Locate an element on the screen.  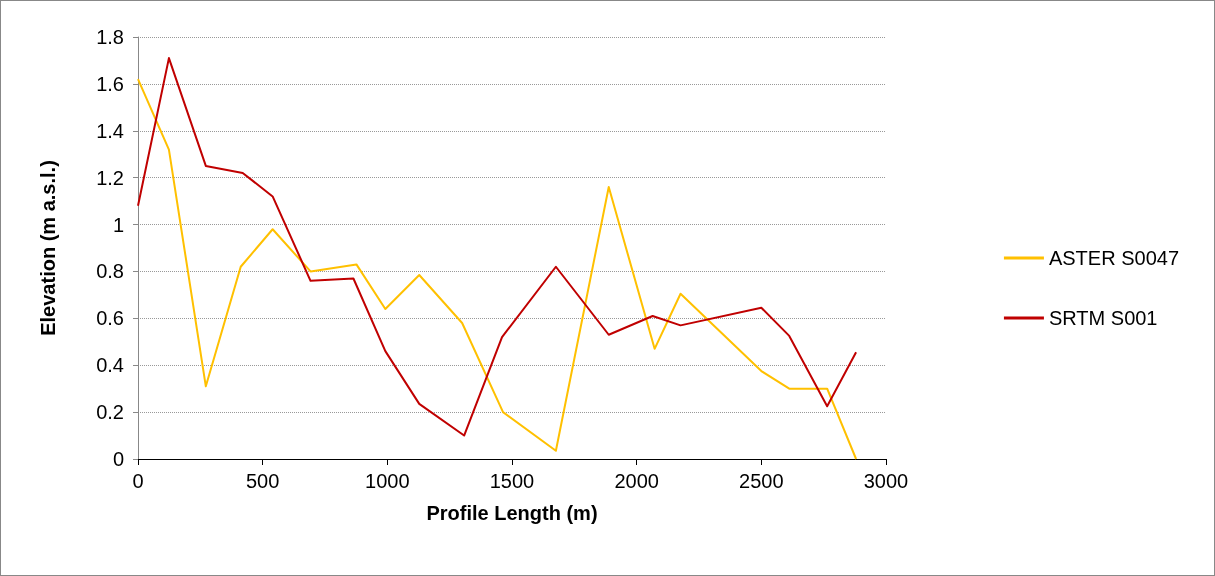
y-tick-label: 1.8 is located at coordinates (110, 37).